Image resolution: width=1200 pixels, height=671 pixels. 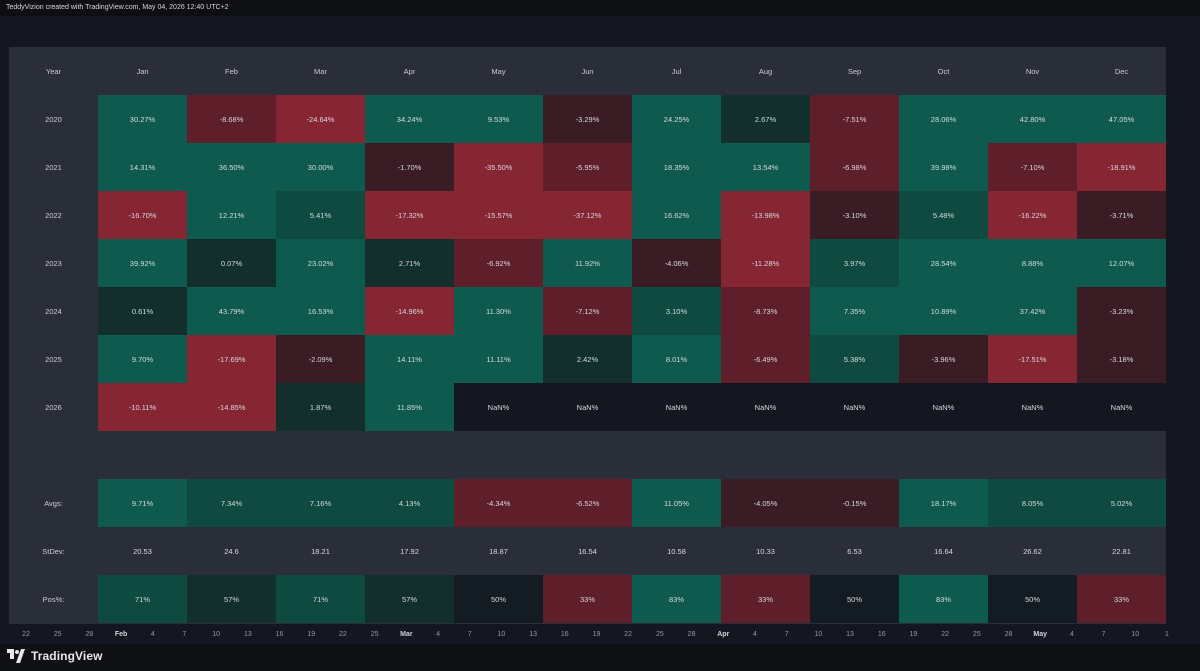 What do you see at coordinates (1121, 71) in the screenshot?
I see `header-month: Dec` at bounding box center [1121, 71].